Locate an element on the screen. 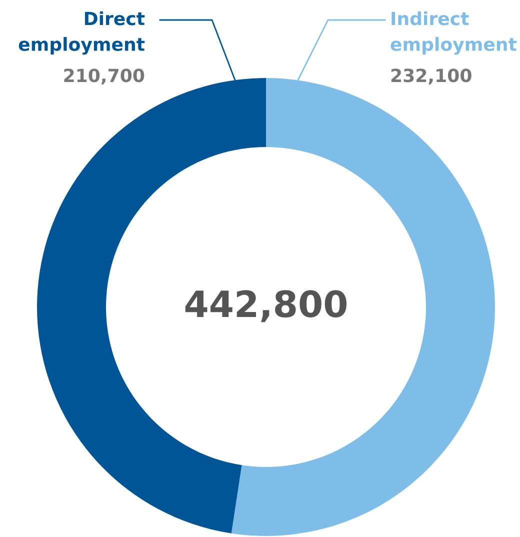 Image resolution: width=520 pixels, height=537 pixels. slice-label: Direct employment is located at coordinates (81, 33).